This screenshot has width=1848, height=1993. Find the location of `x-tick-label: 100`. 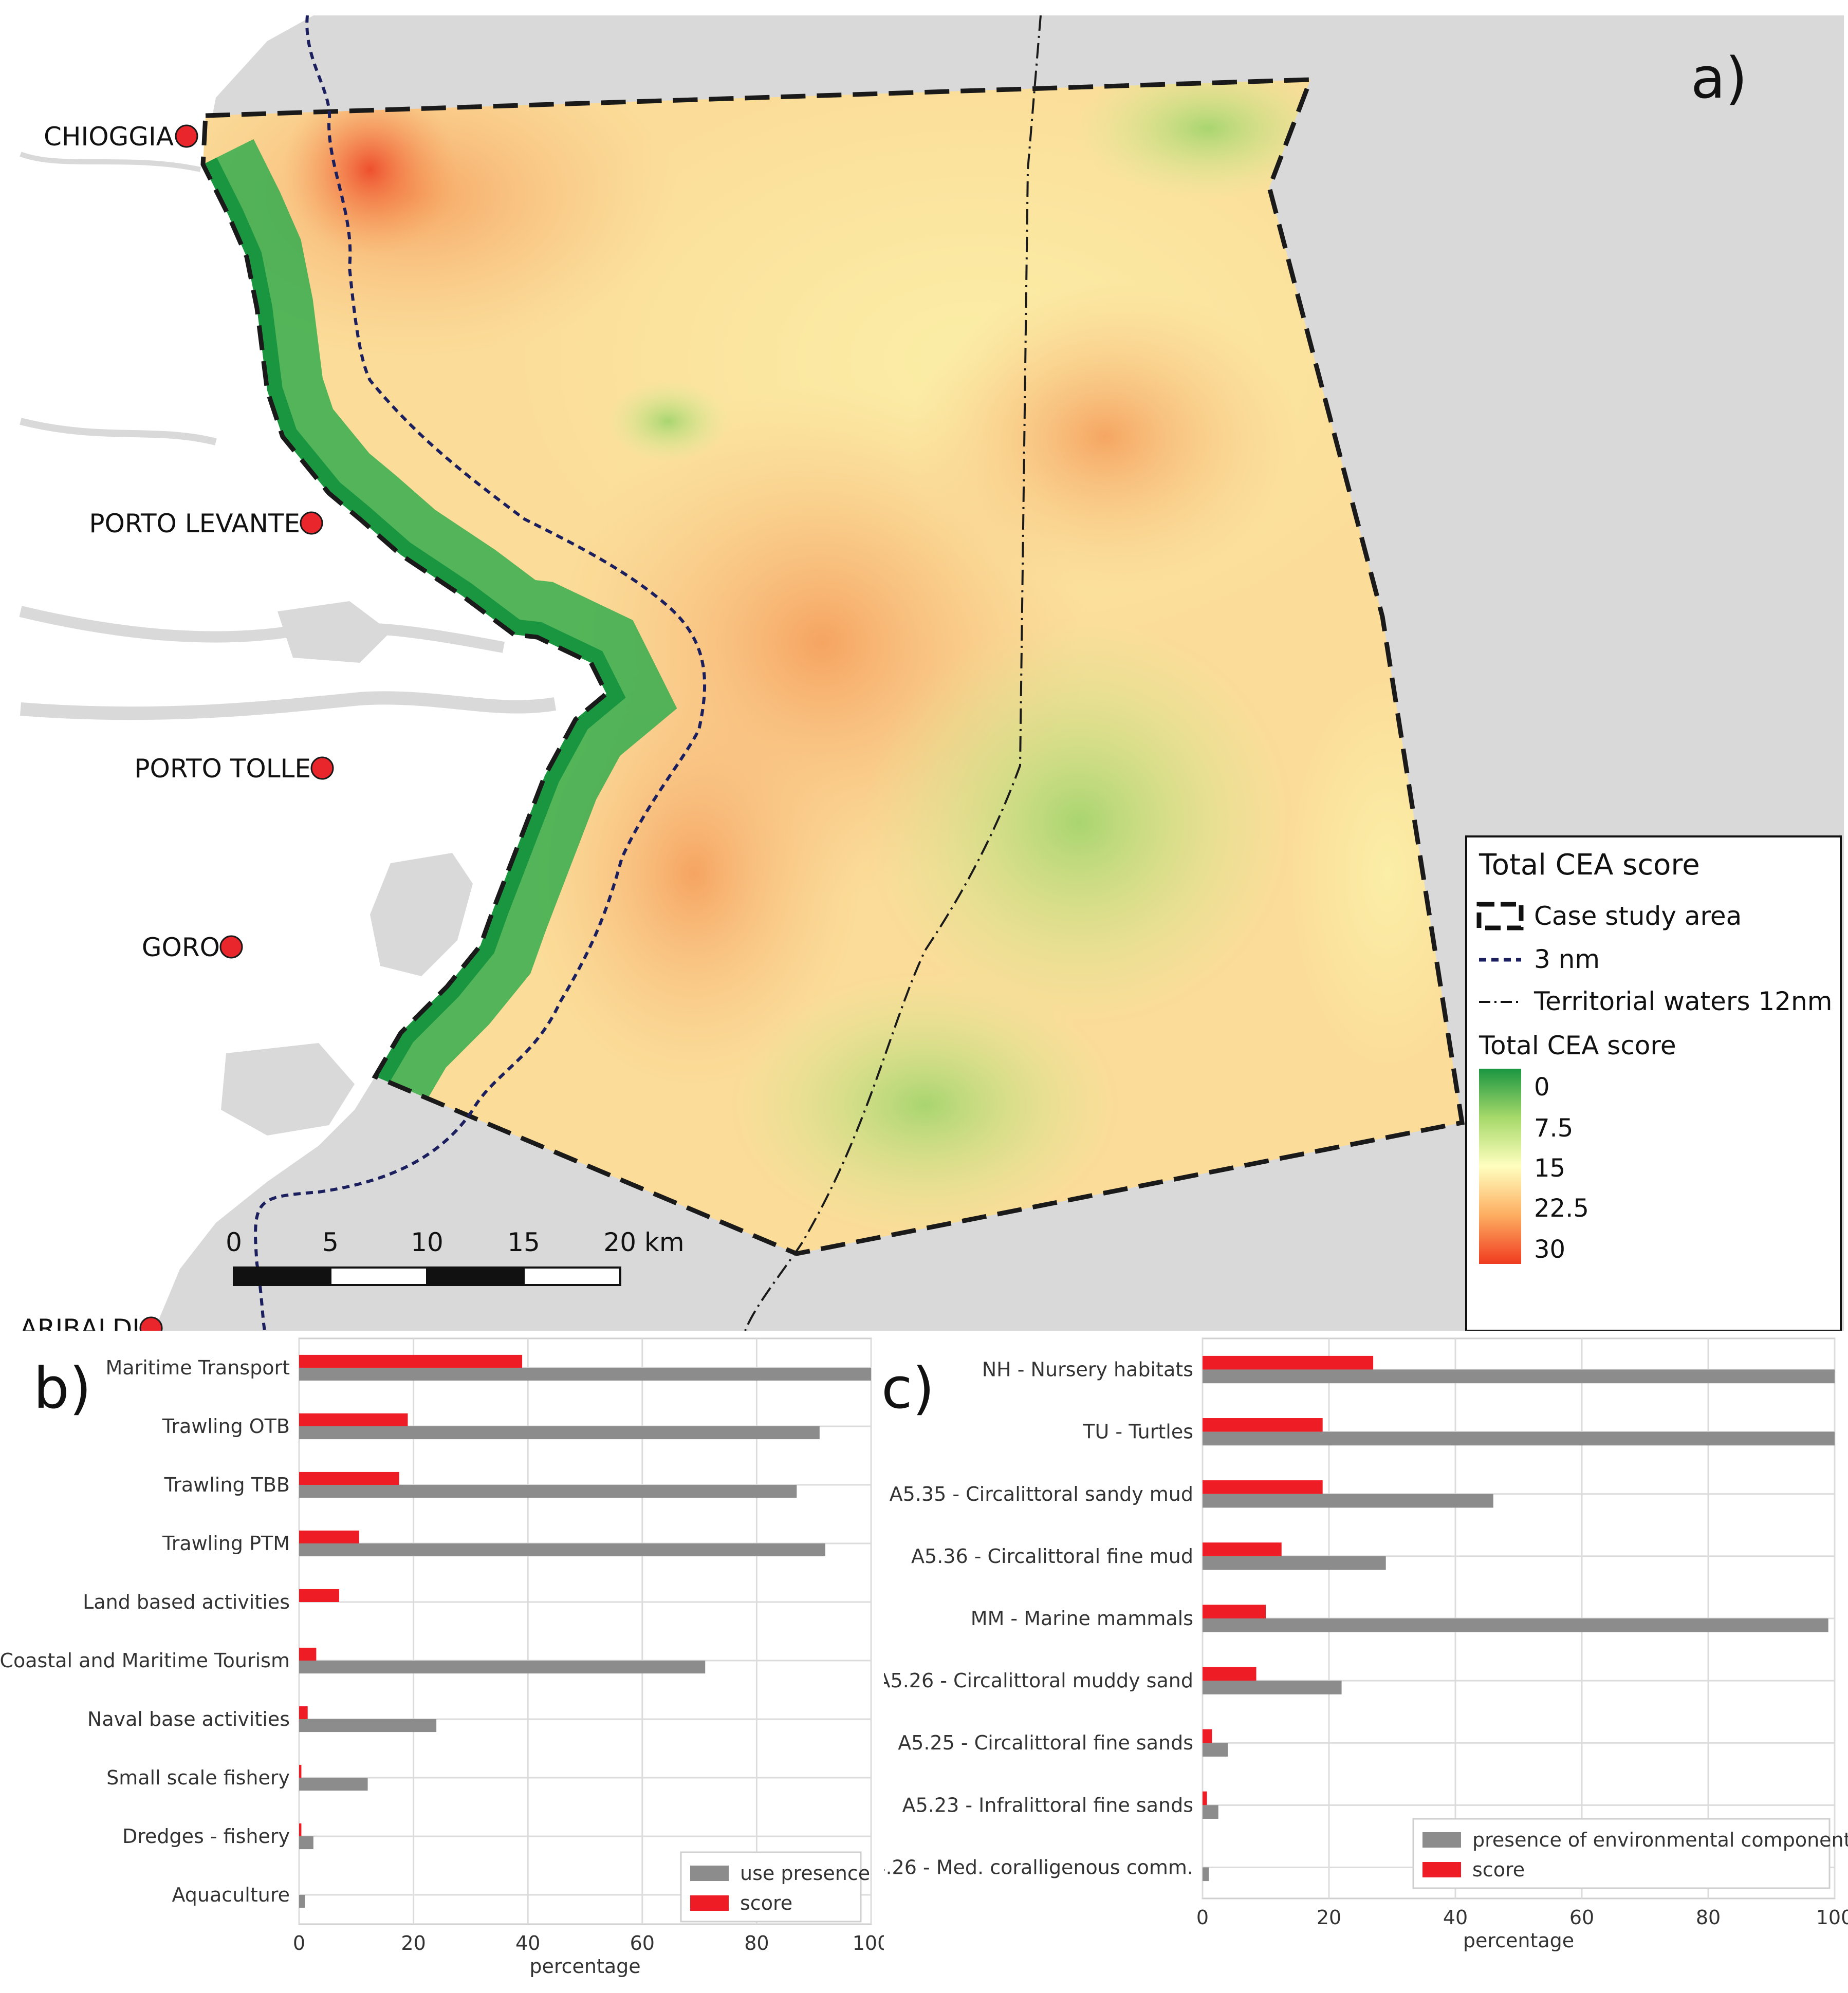

x-tick-label: 100 is located at coordinates (1832, 1917).